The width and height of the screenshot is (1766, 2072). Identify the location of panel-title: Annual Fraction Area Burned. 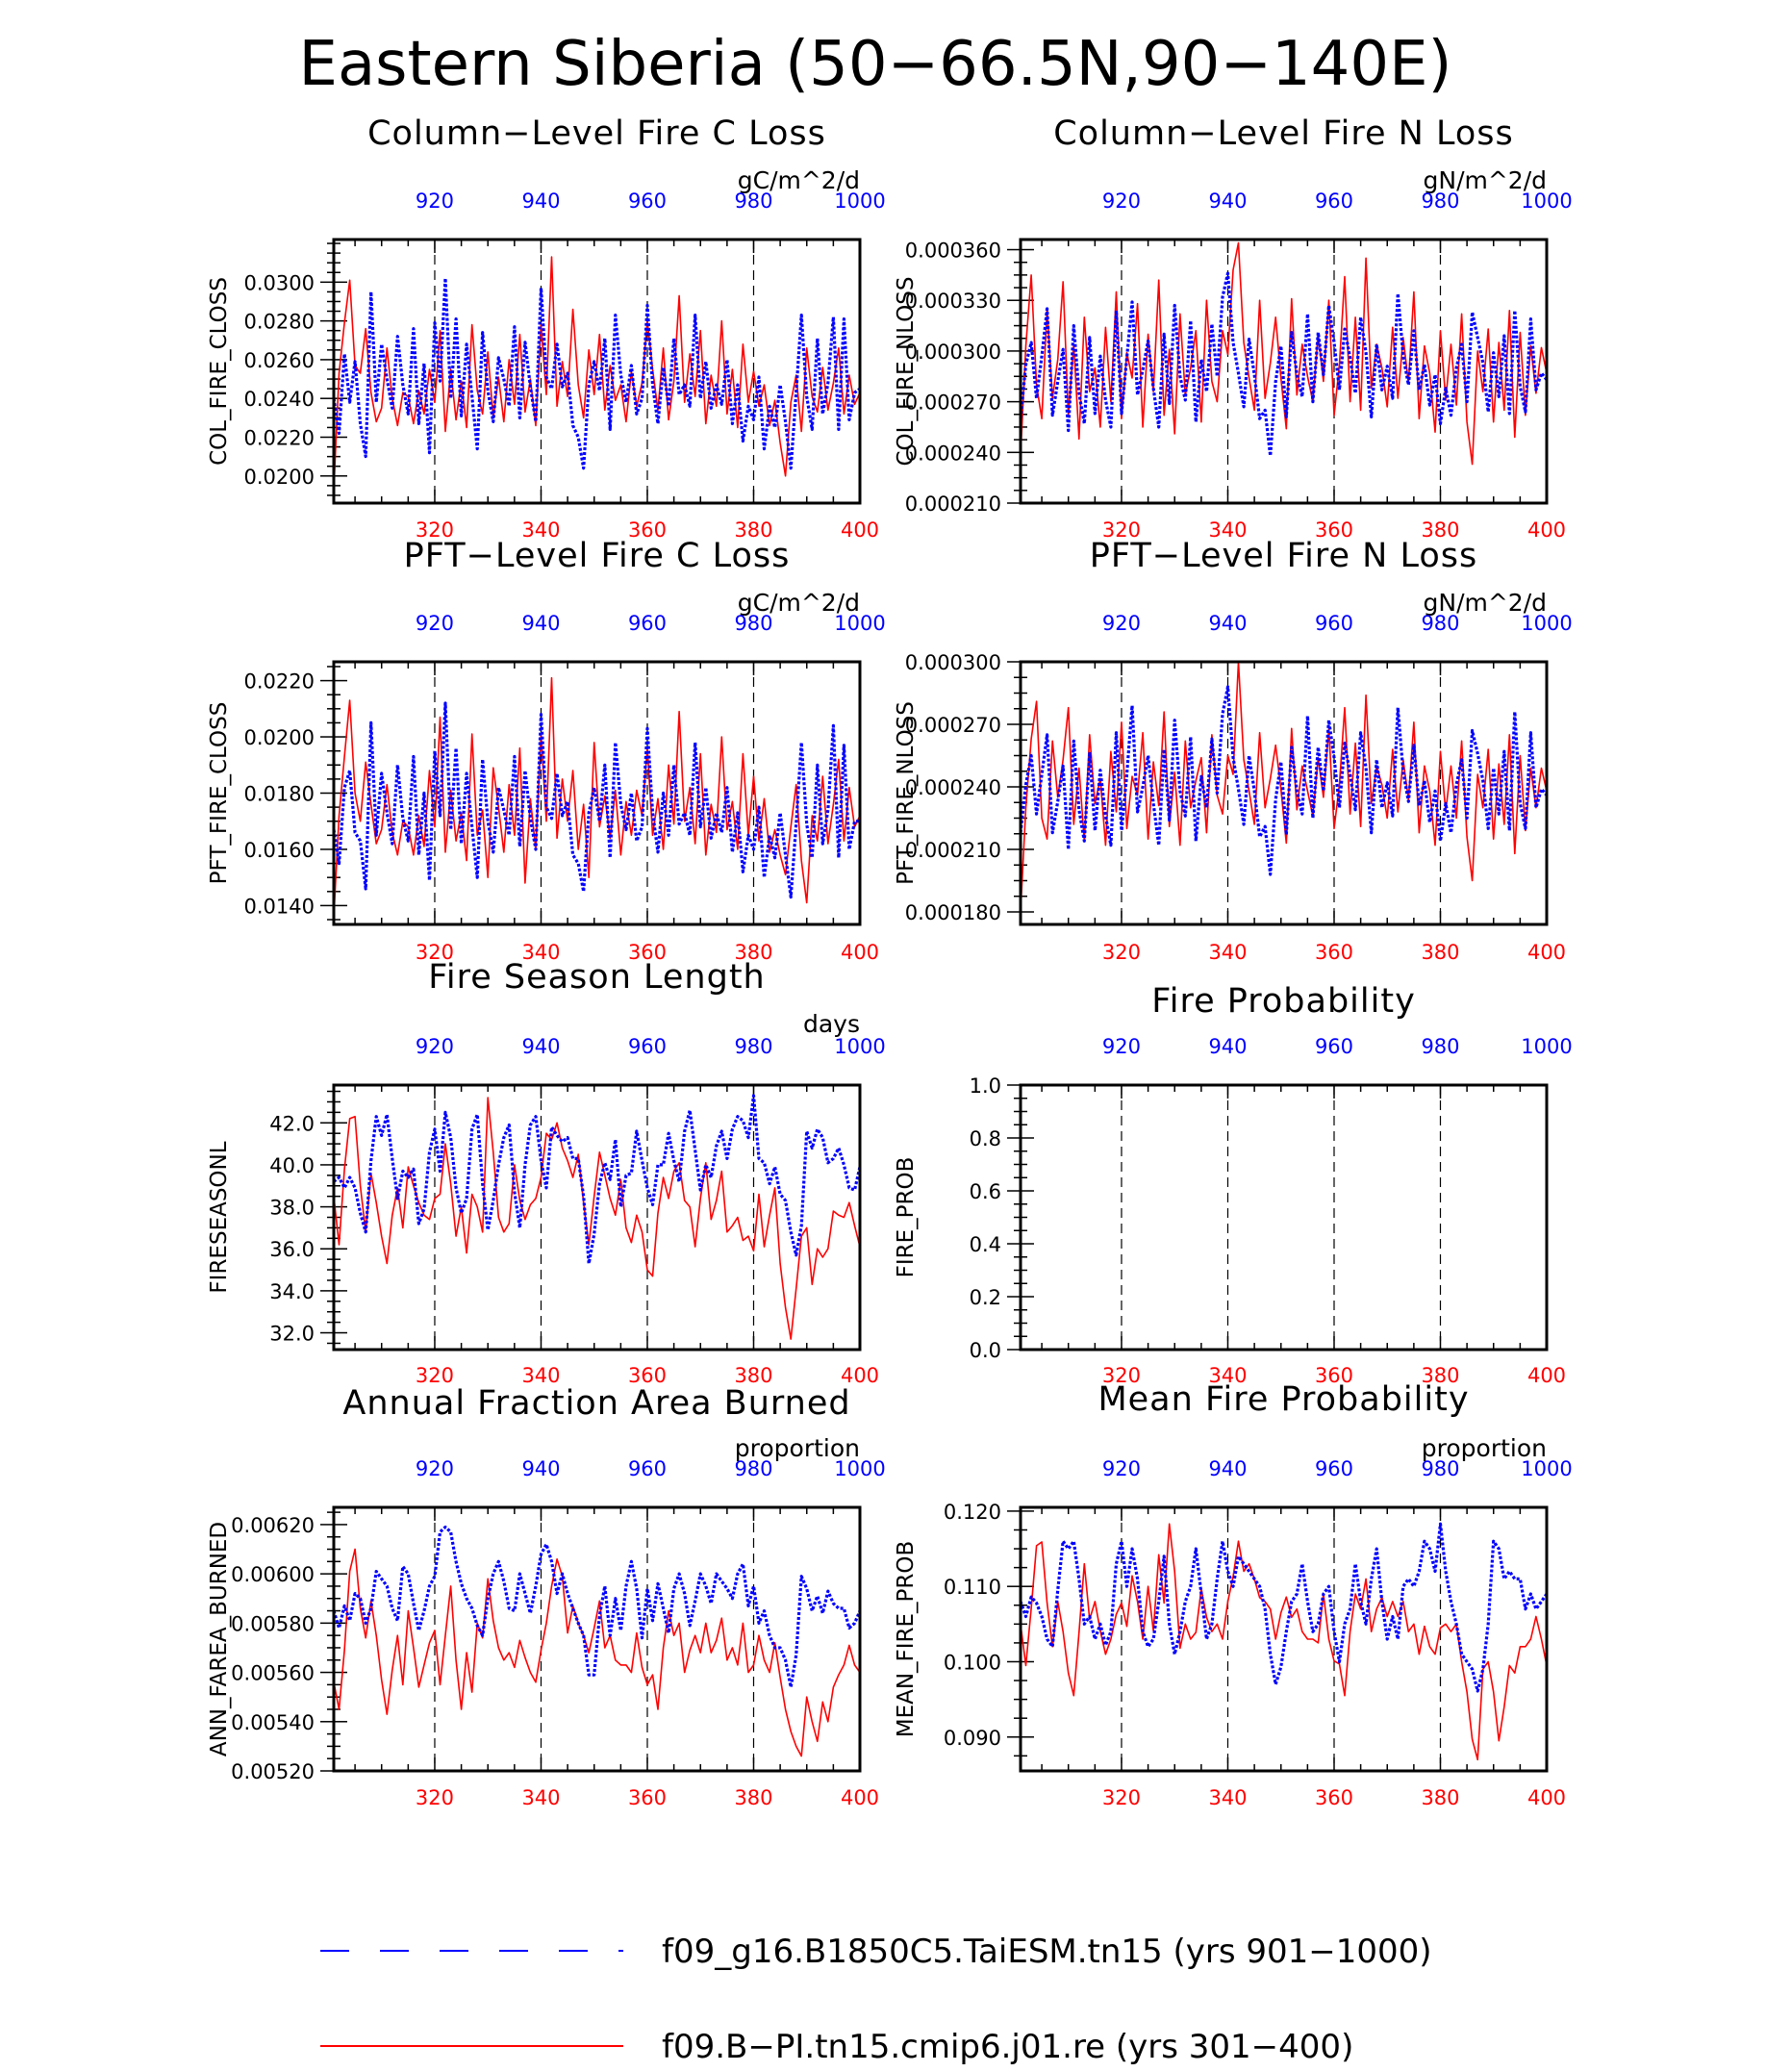
(596, 1403).